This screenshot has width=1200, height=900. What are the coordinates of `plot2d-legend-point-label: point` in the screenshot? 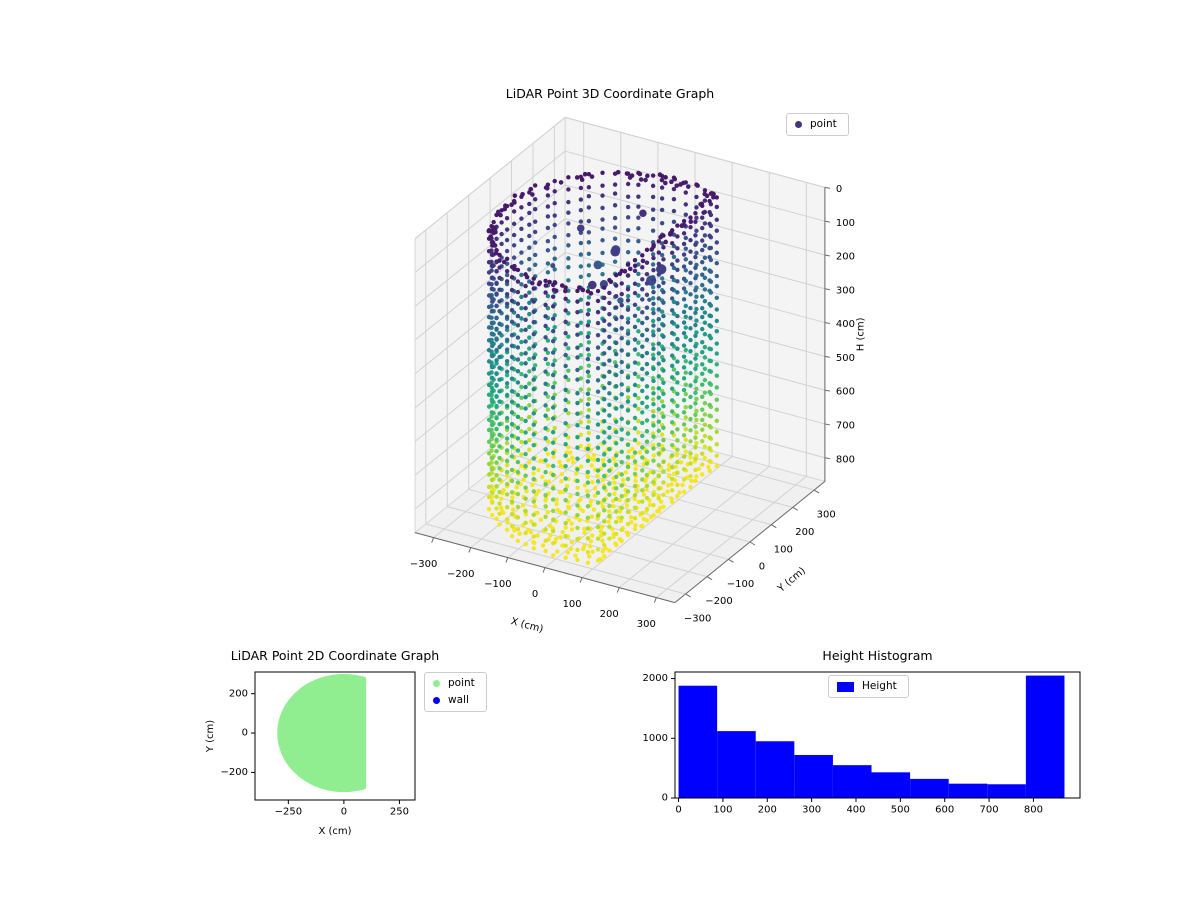 It's located at (461, 683).